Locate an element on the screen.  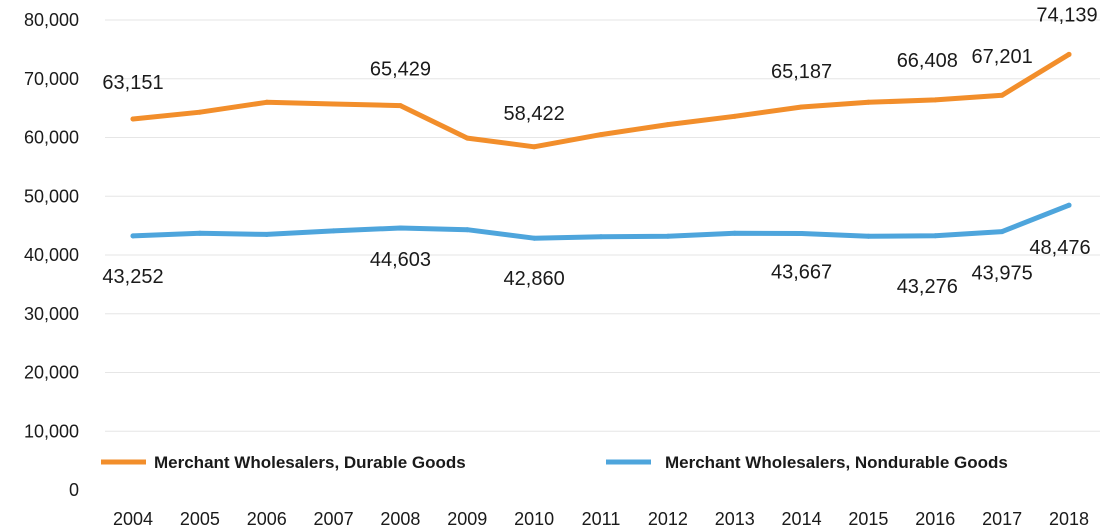
data-label-nondurable-goods: 42,860 is located at coordinates (534, 279).